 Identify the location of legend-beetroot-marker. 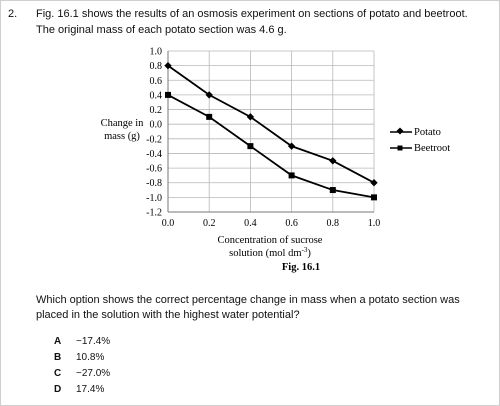
(400, 148).